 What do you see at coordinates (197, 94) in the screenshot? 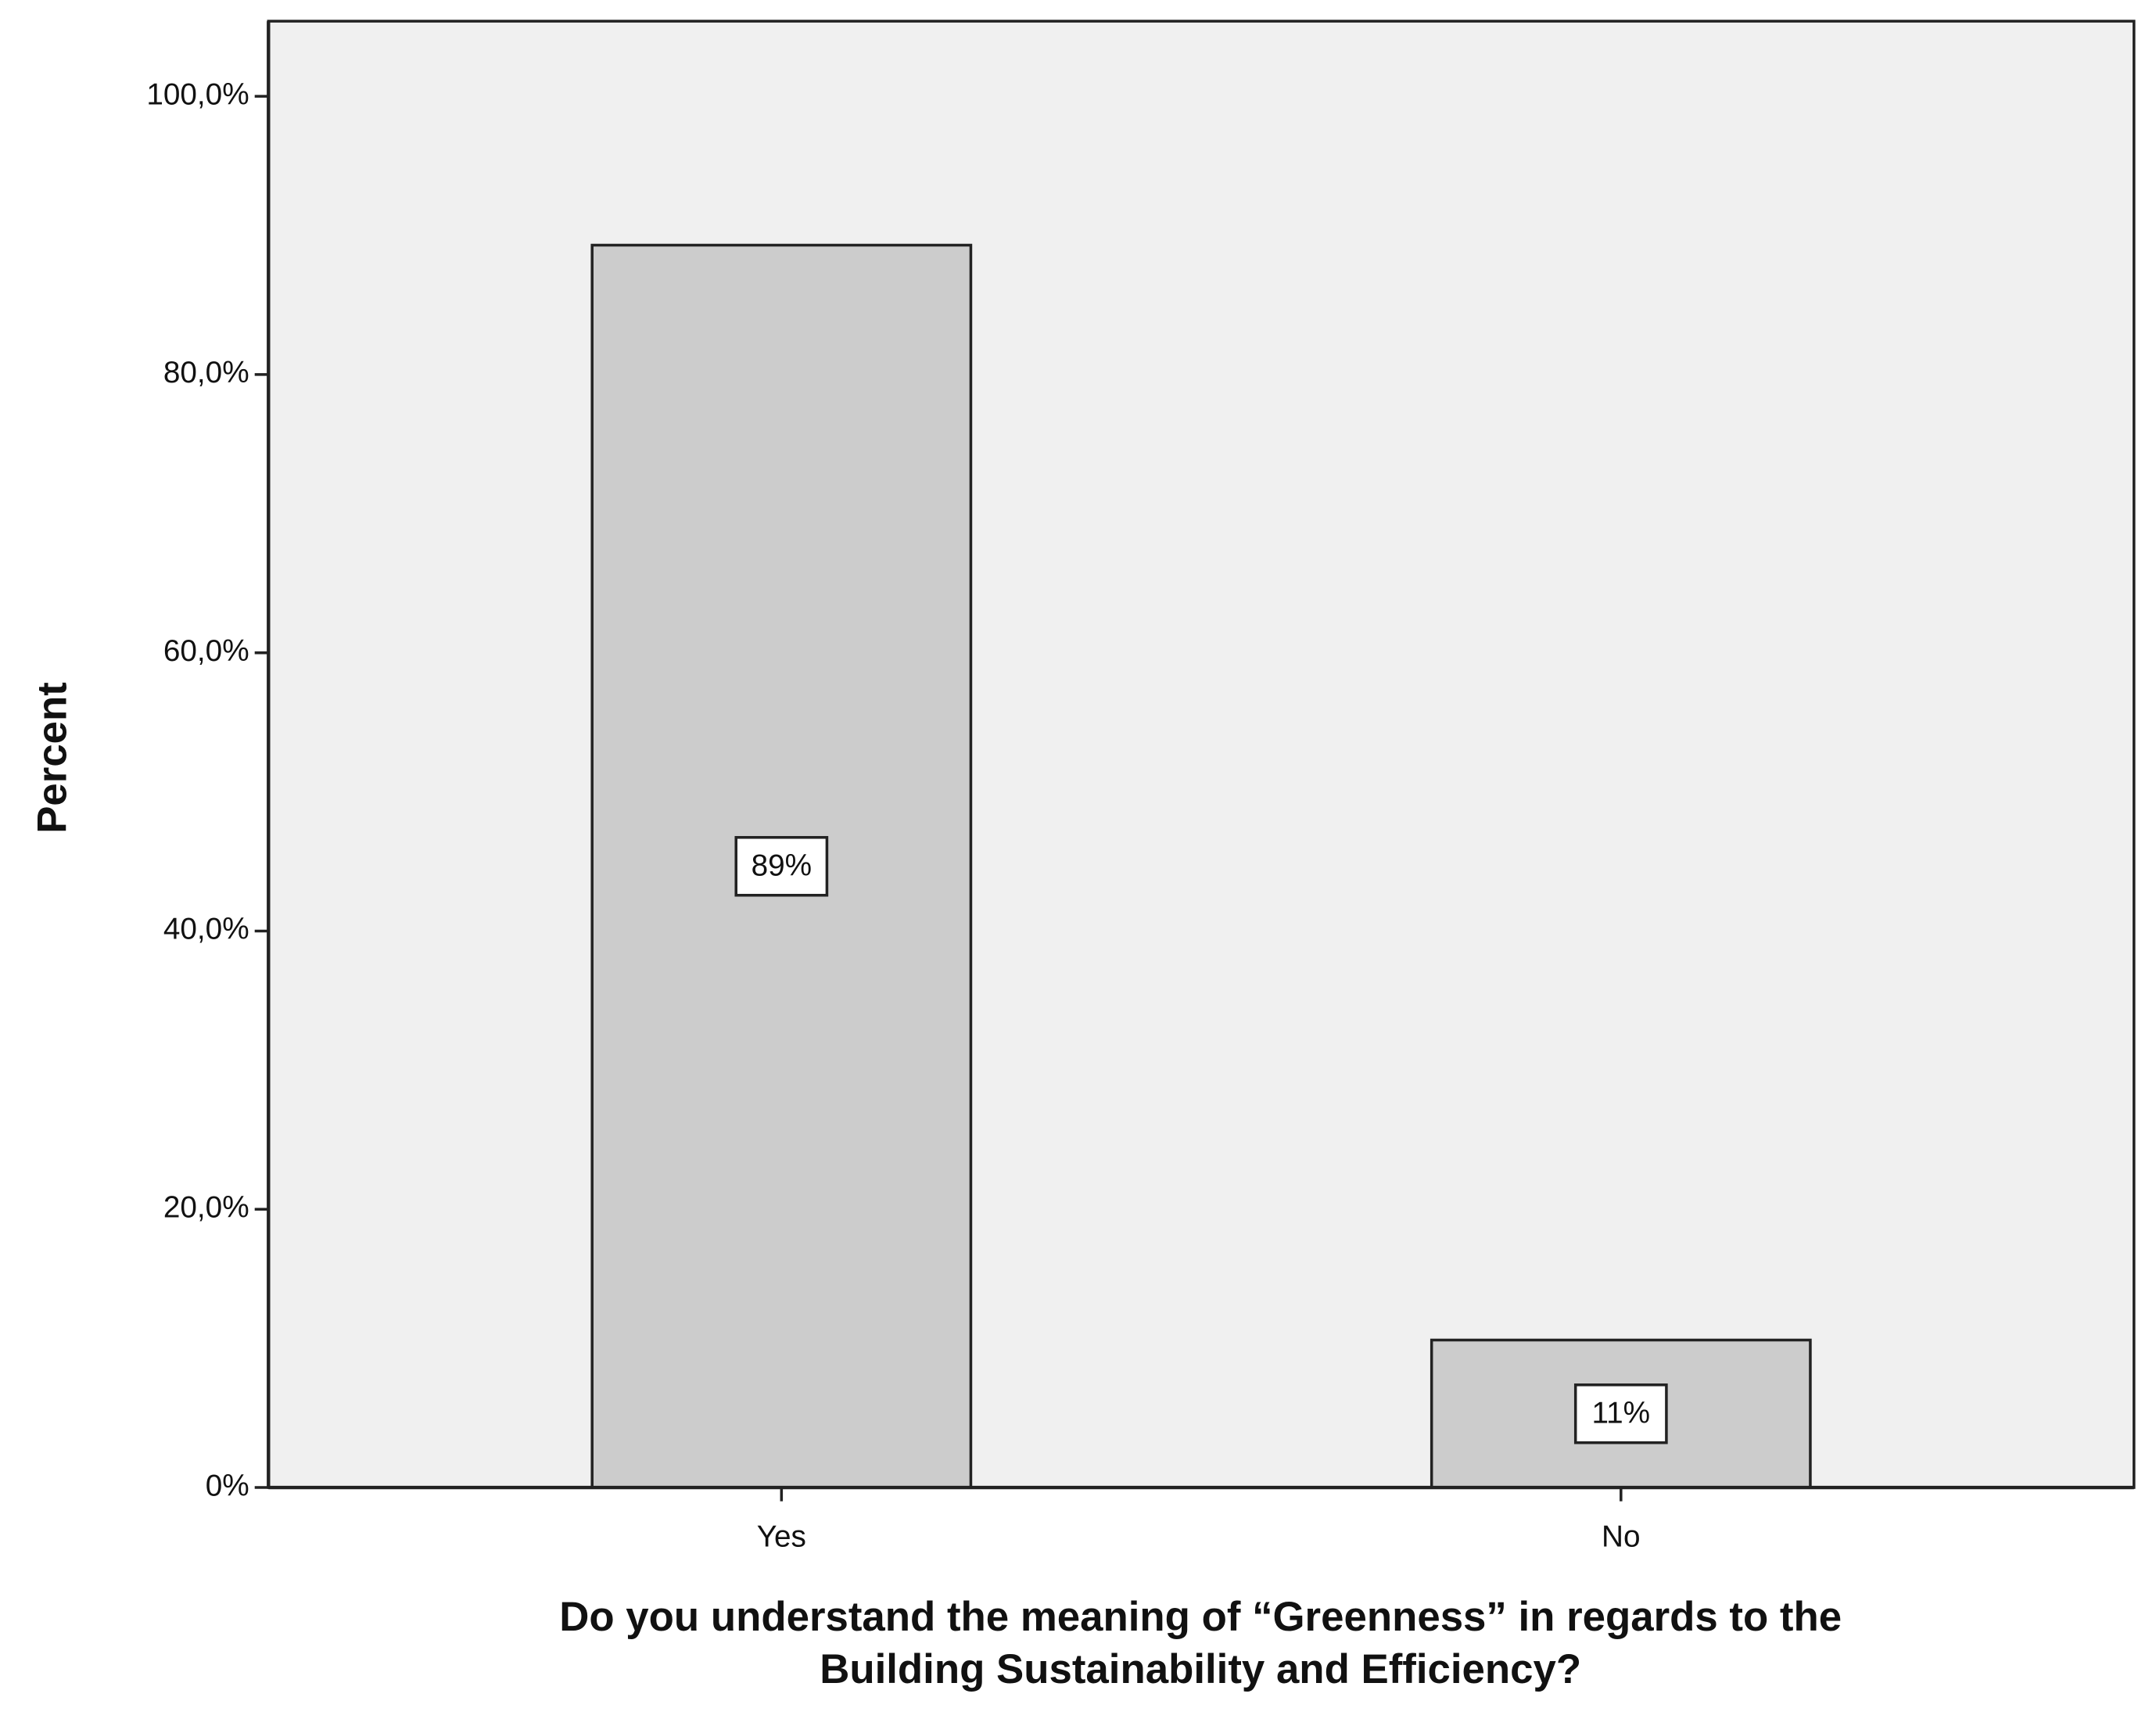
I see `y-tick-label: 100,0%` at bounding box center [197, 94].